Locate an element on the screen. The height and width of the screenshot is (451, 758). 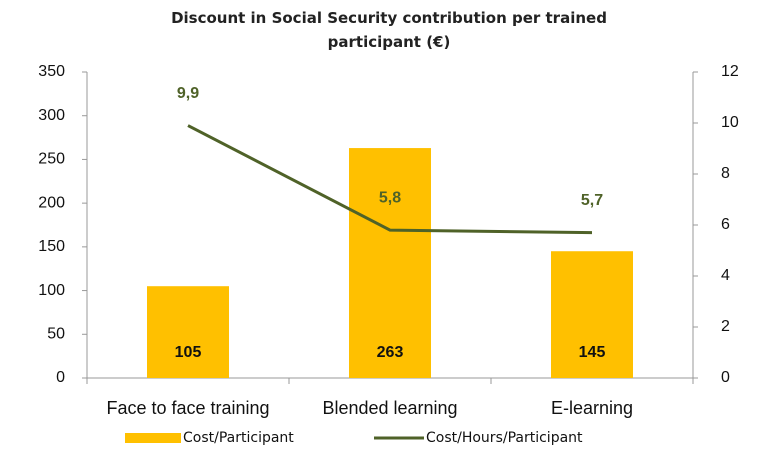
legend-swatch is located at coordinates (153, 438).